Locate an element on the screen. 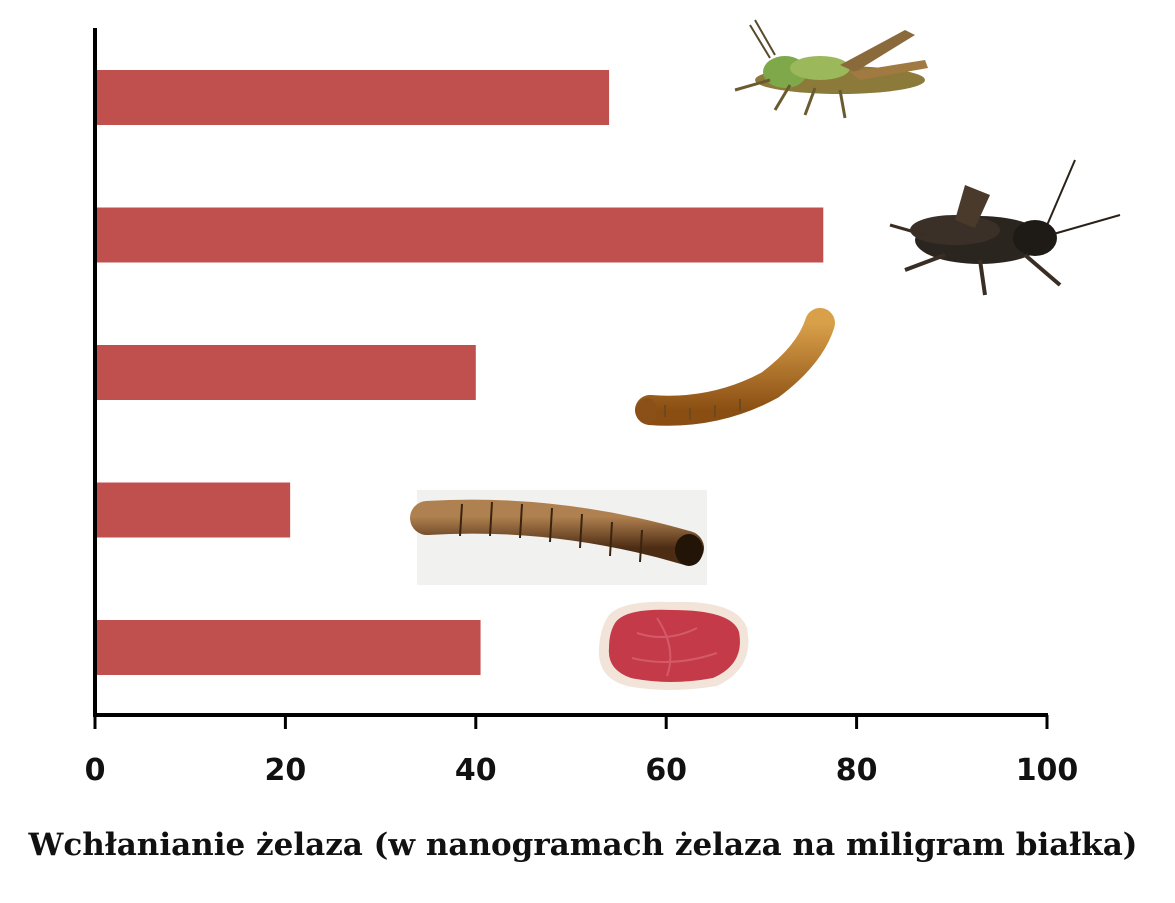 This screenshot has width=1175, height=903. bar-grasshopper is located at coordinates (353, 97).